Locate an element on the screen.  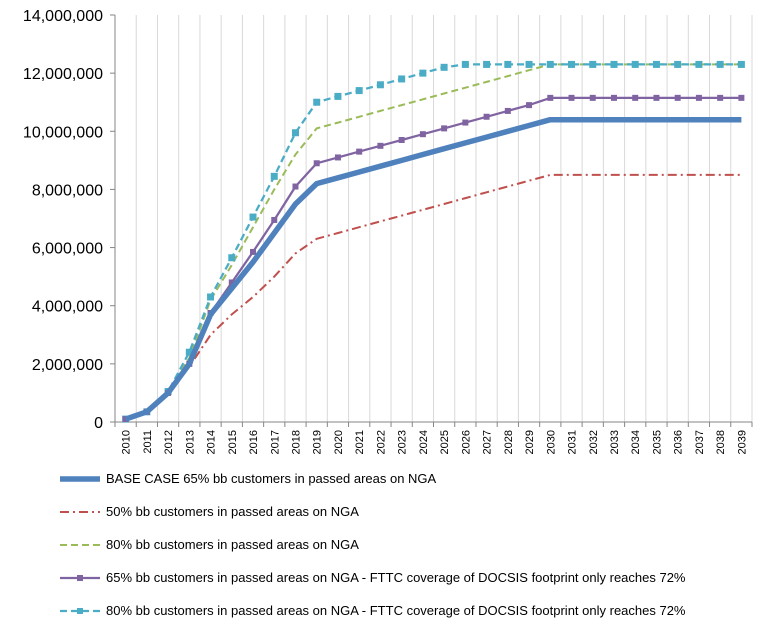
y-tick-label: 12,000,000 is located at coordinates (63, 74).